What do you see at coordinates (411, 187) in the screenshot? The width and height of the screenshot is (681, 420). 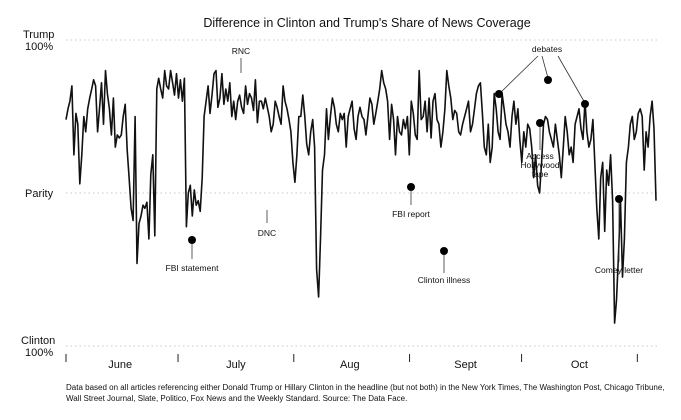 I see `event-marker-fbi-report` at bounding box center [411, 187].